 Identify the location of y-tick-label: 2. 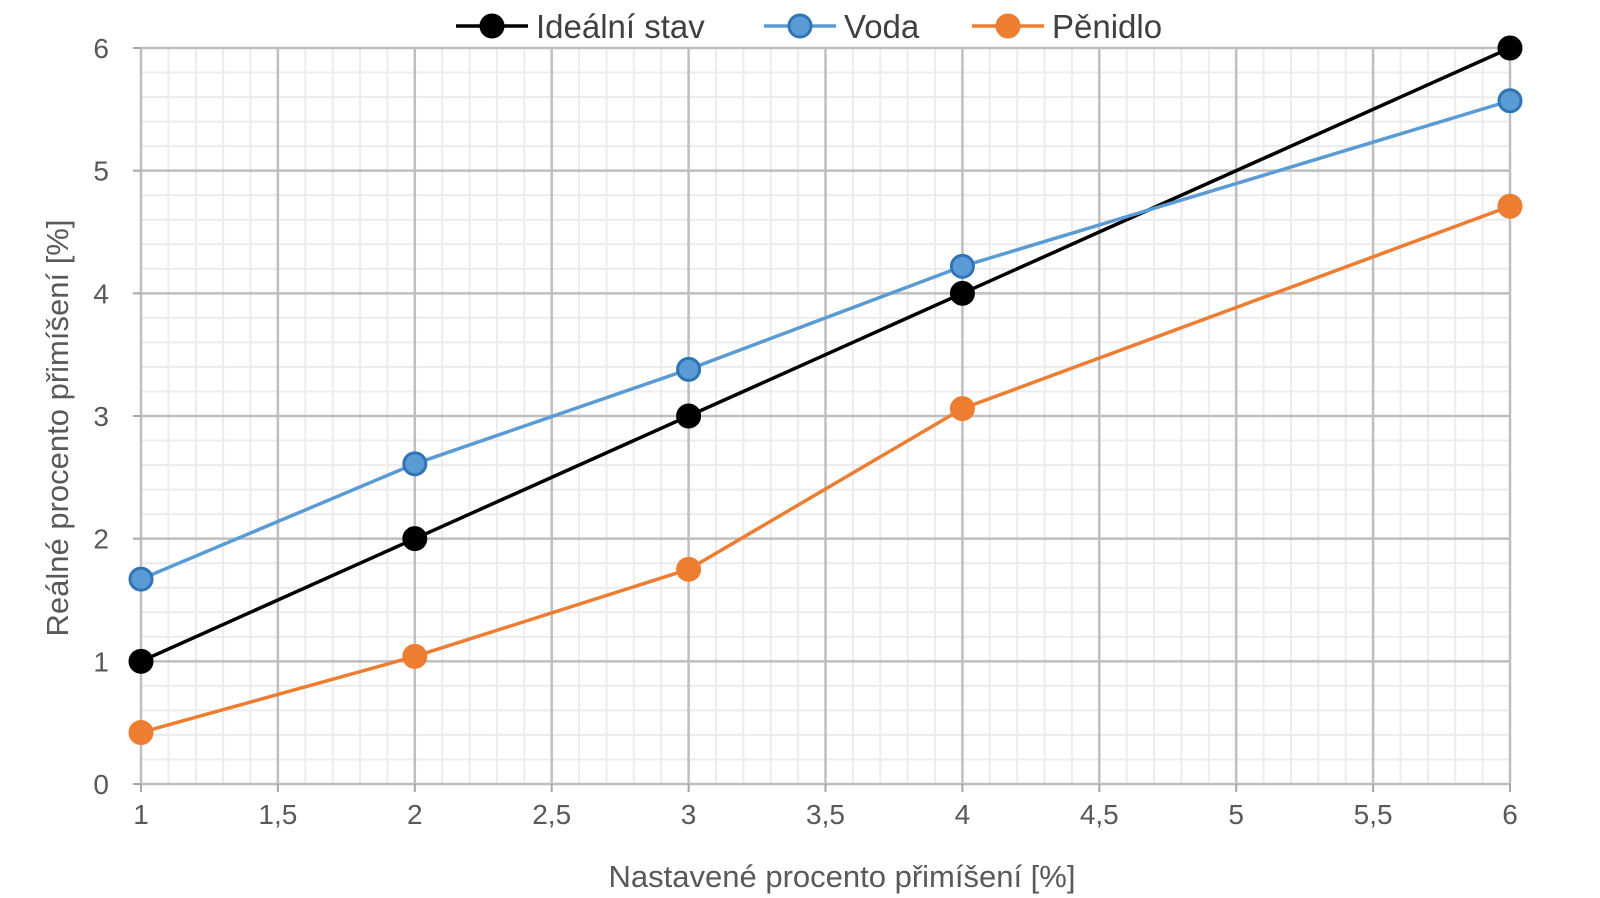
(101, 539).